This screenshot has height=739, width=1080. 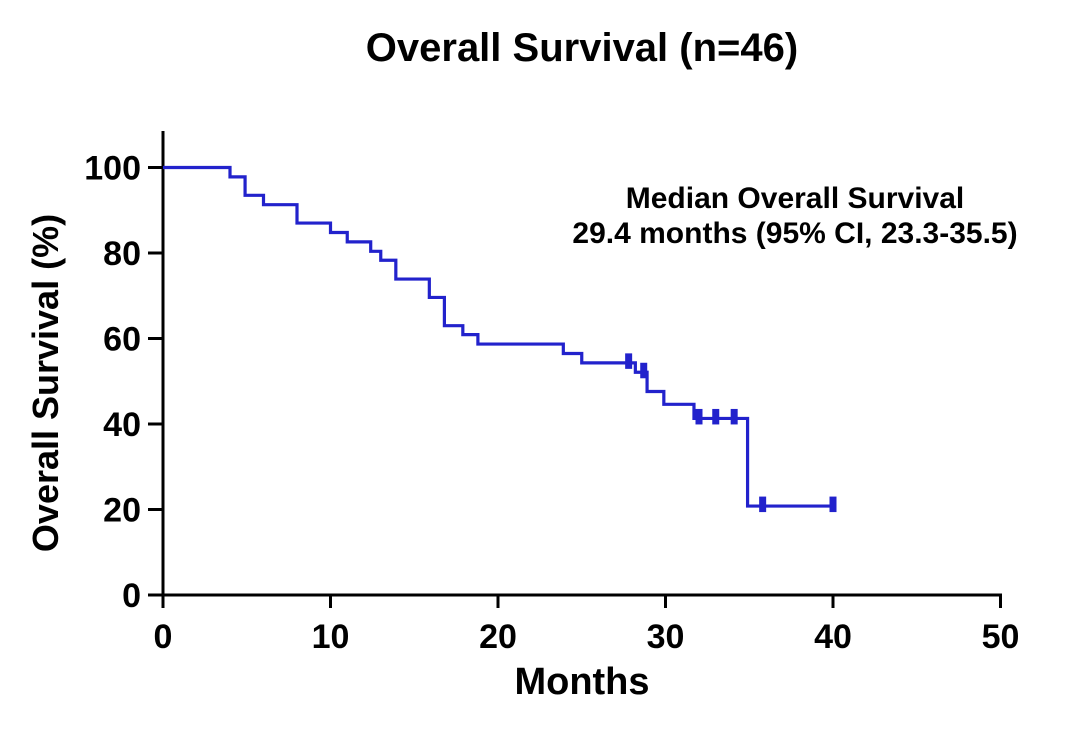 I want to click on x-tick-label: 30, so click(x=666, y=637).